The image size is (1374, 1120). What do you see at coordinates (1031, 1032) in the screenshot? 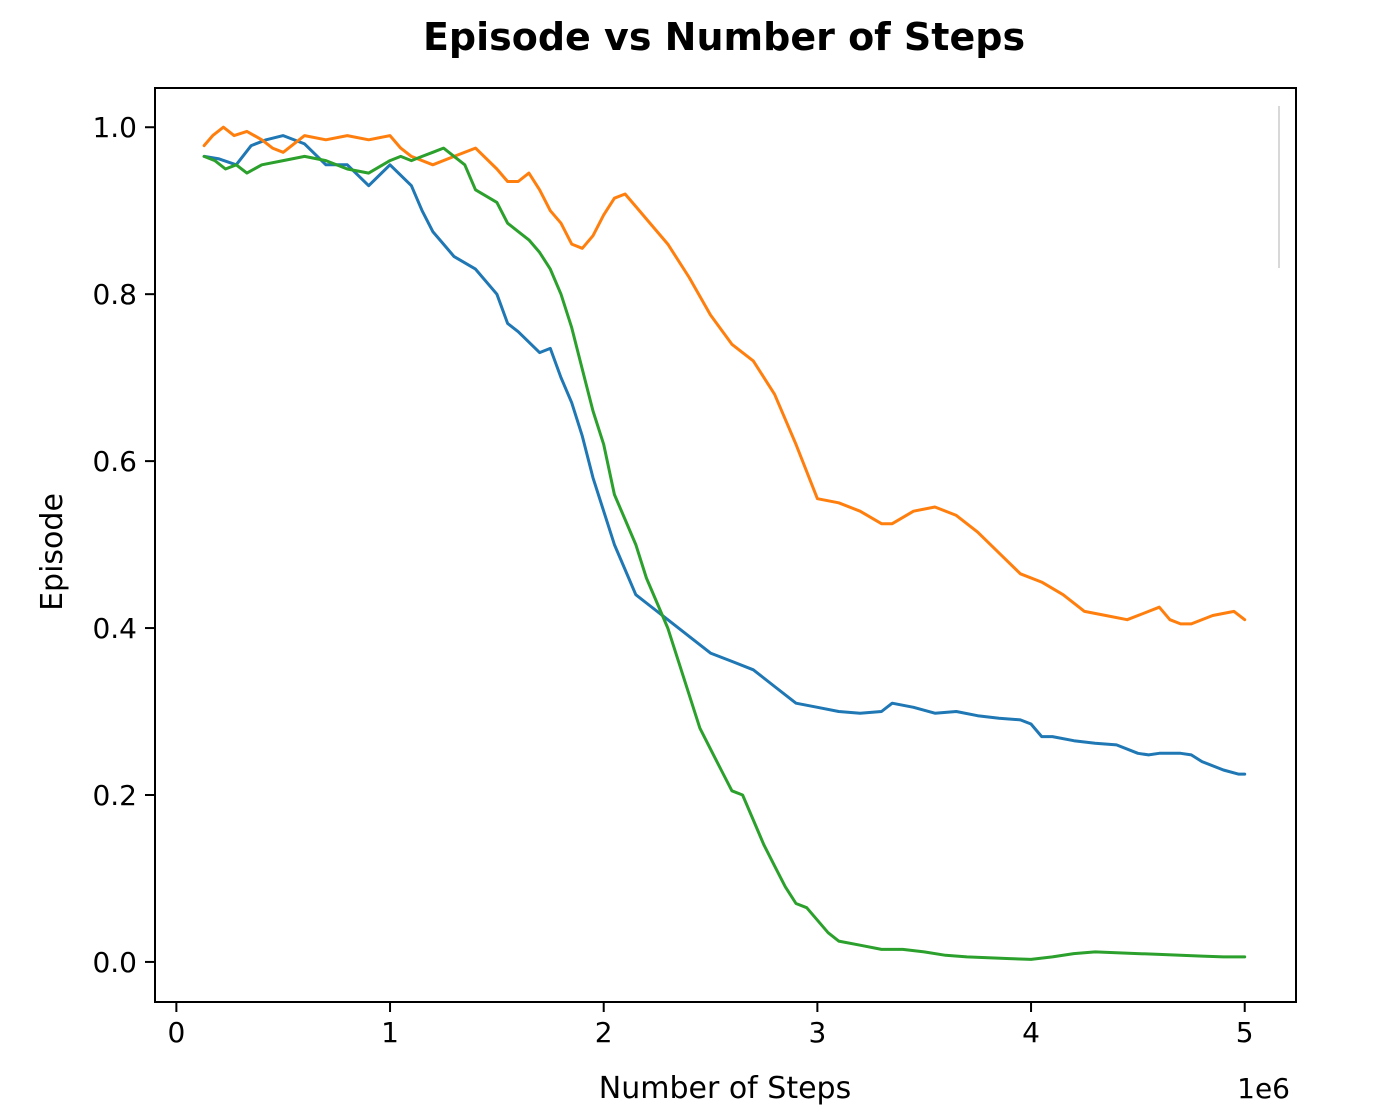
I see `x-tick-label: 4` at bounding box center [1031, 1032].